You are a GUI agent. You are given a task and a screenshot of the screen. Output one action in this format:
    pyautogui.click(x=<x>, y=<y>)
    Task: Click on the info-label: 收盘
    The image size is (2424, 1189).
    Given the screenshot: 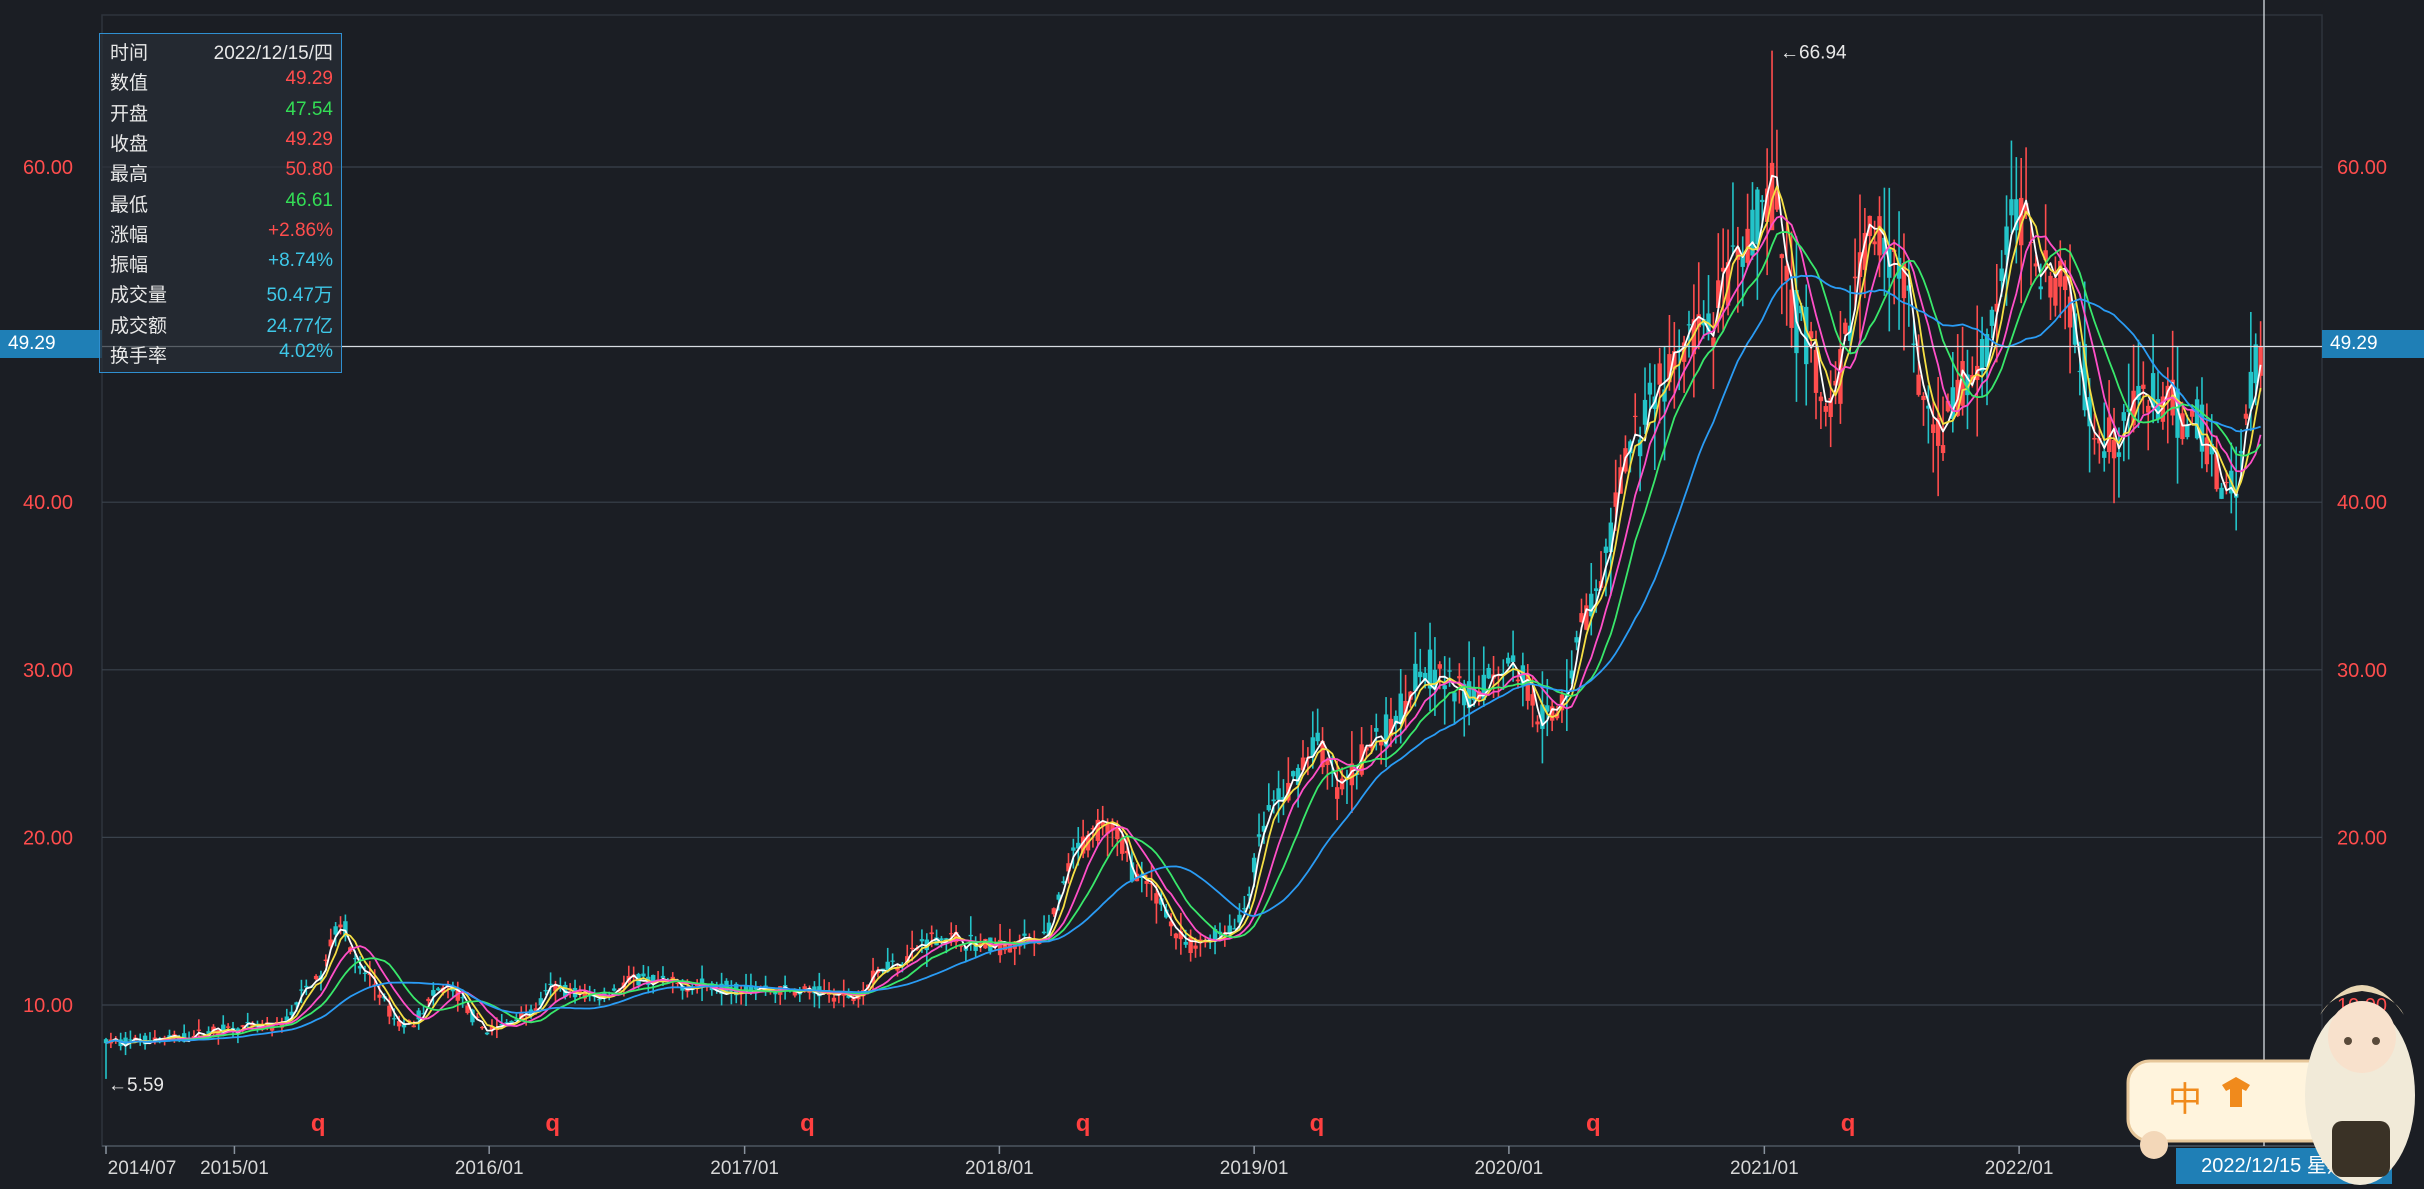 What is the action you would take?
    pyautogui.click(x=129, y=144)
    